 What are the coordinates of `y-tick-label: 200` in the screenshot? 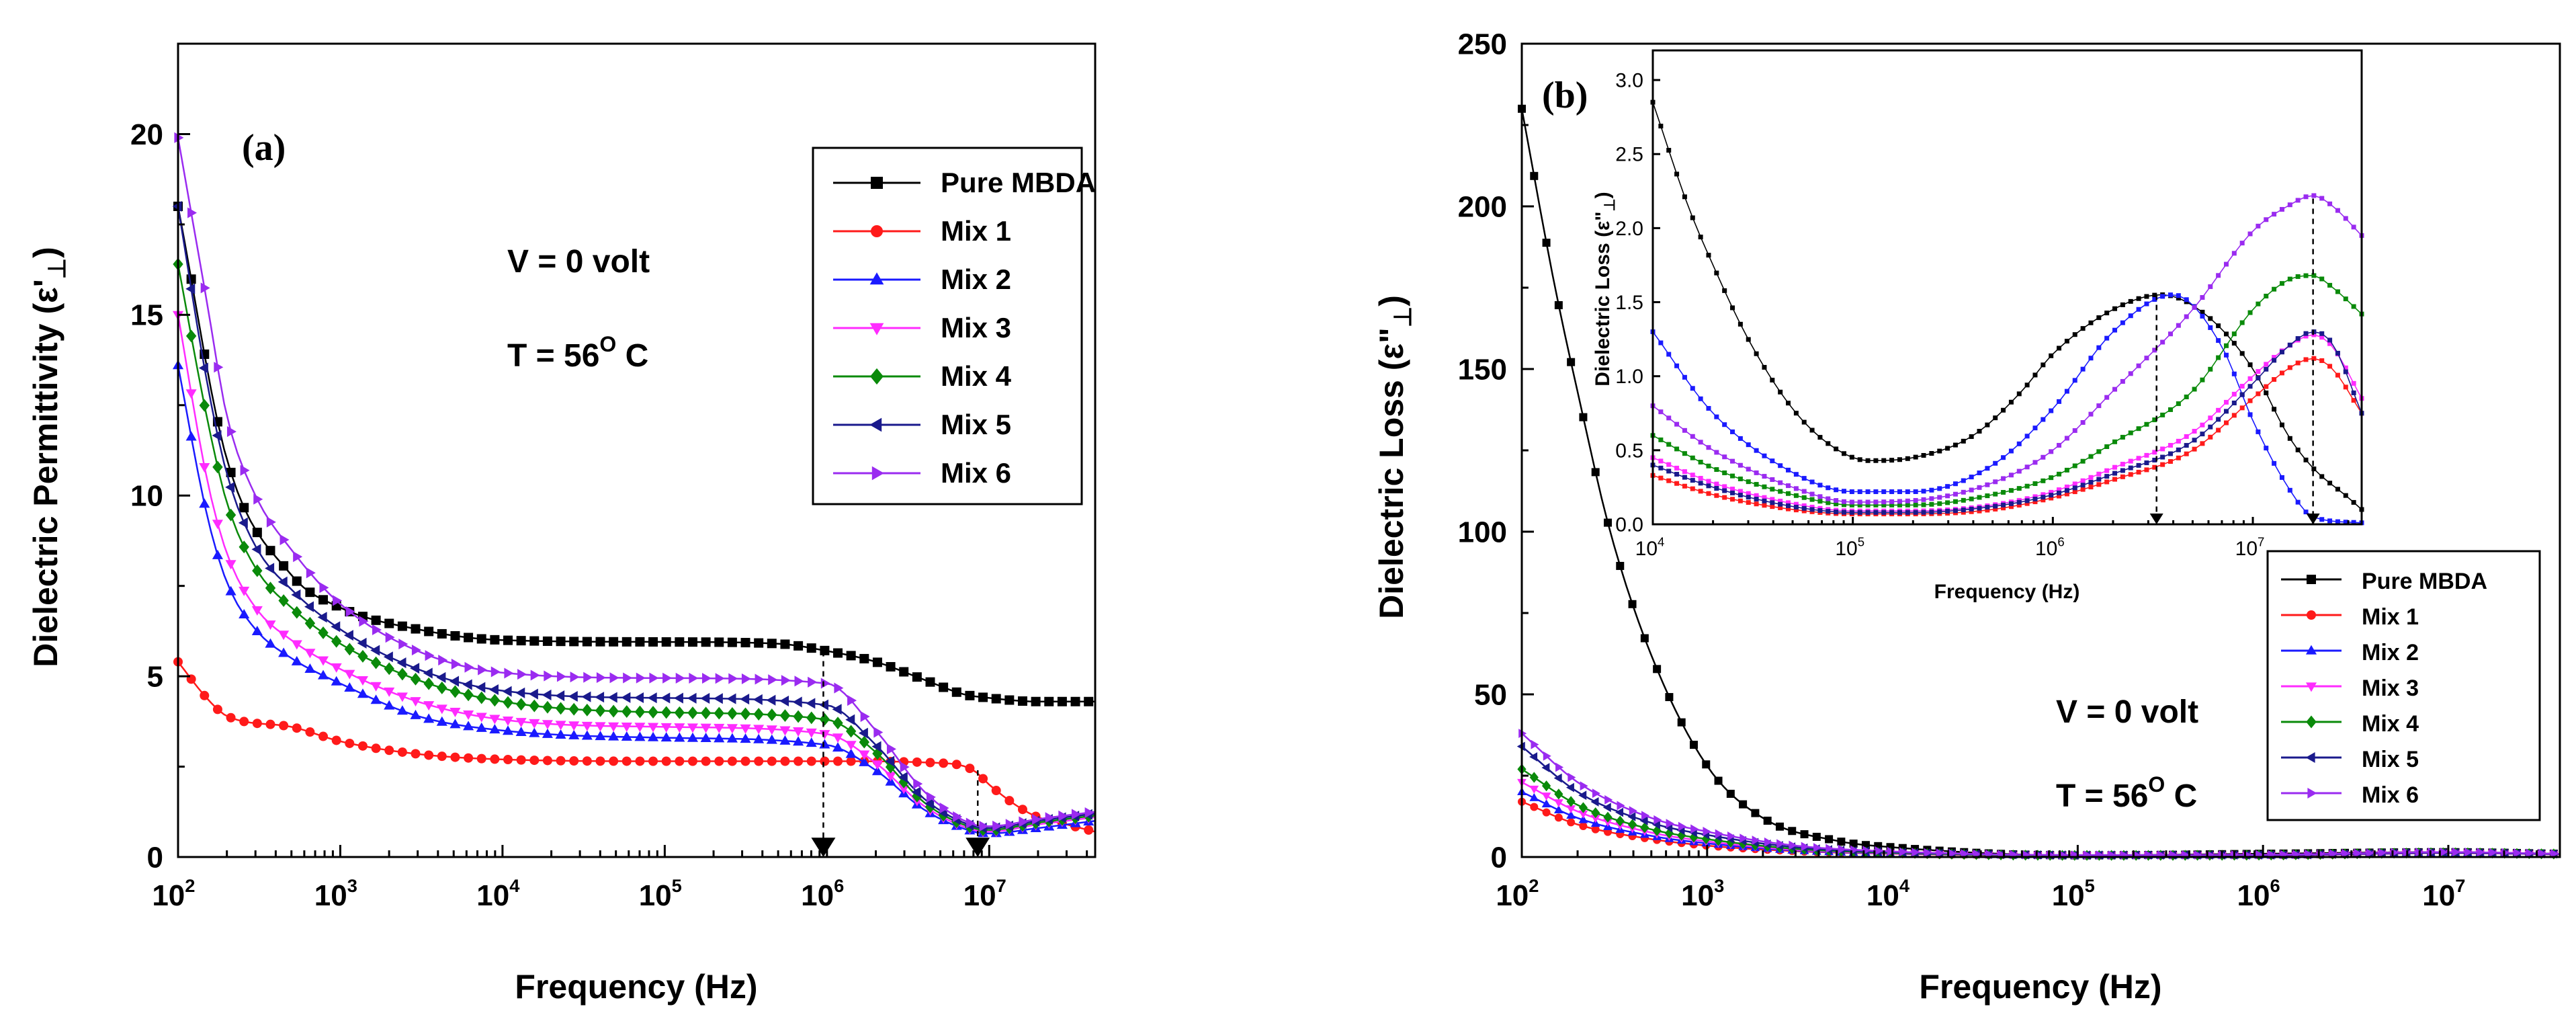 It's located at (1482, 206).